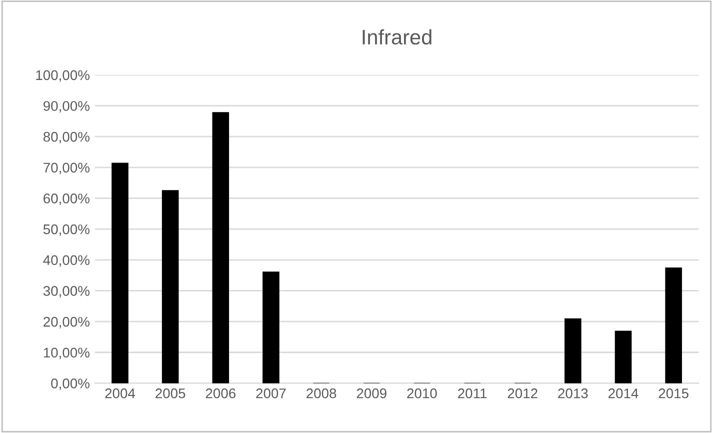 The height and width of the screenshot is (433, 713). I want to click on y-tick-label: 10,00%, so click(67, 354).